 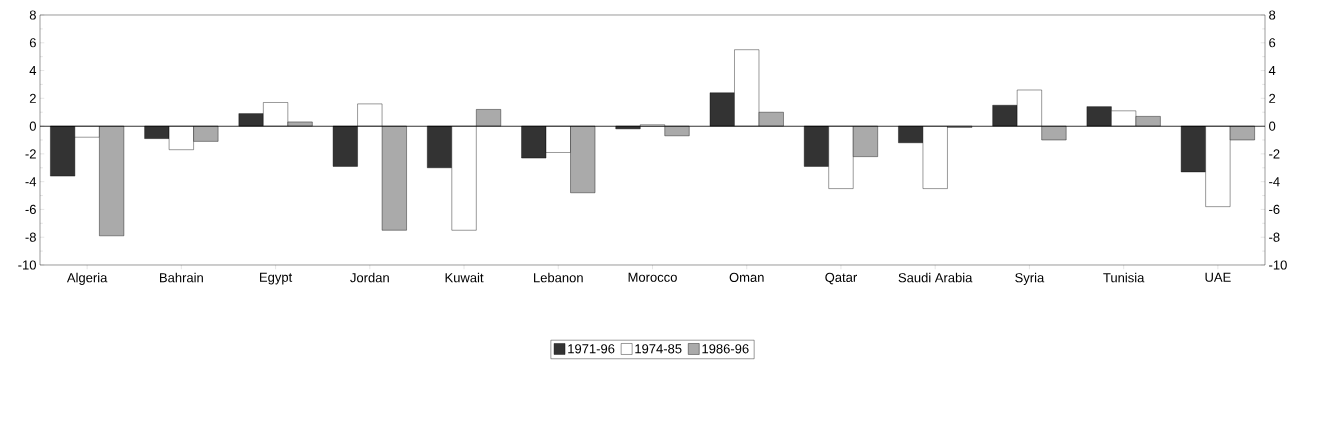 What do you see at coordinates (746, 277) in the screenshot?
I see `x-tick-label: Oman` at bounding box center [746, 277].